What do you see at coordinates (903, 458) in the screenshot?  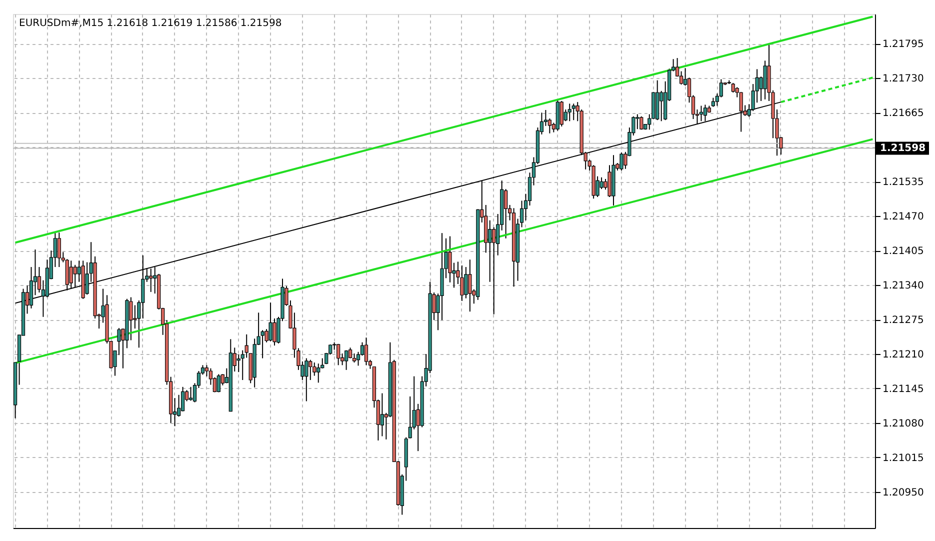 I see `y-tick-label: 1.21015` at bounding box center [903, 458].